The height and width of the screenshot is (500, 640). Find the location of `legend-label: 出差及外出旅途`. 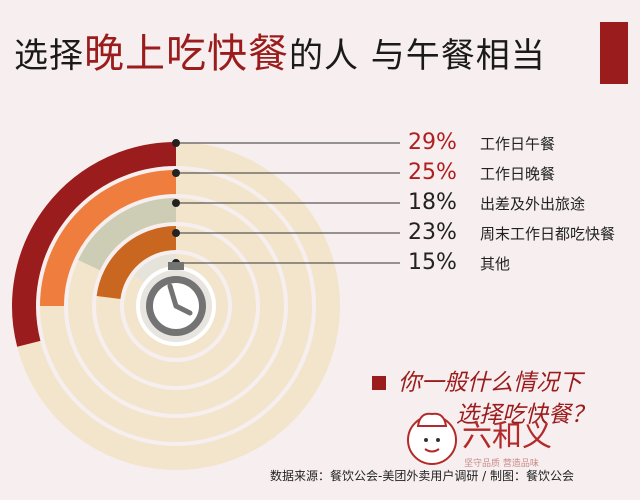

legend-label: 出差及外出旅途 is located at coordinates (533, 204).